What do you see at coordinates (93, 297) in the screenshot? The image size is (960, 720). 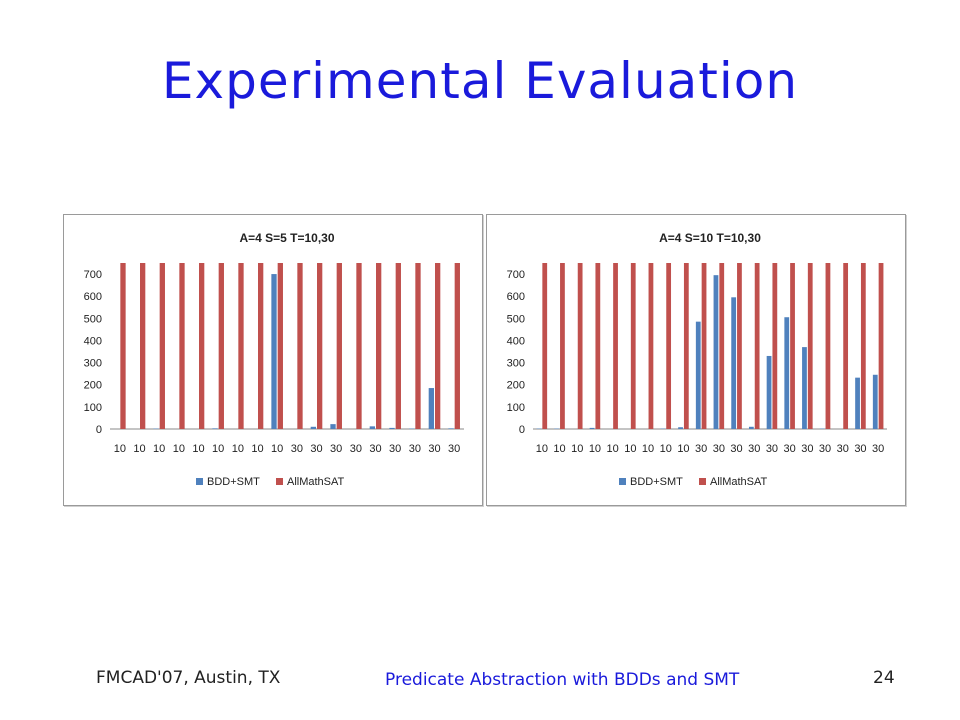 I see `y-tick-label: 600` at bounding box center [93, 297].